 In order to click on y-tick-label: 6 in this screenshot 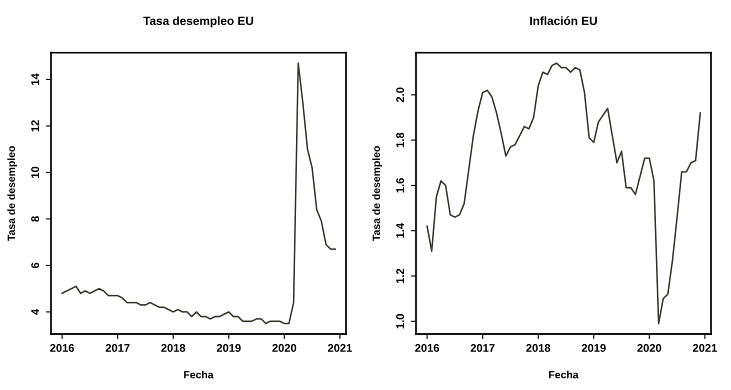, I will do `click(35, 265)`.